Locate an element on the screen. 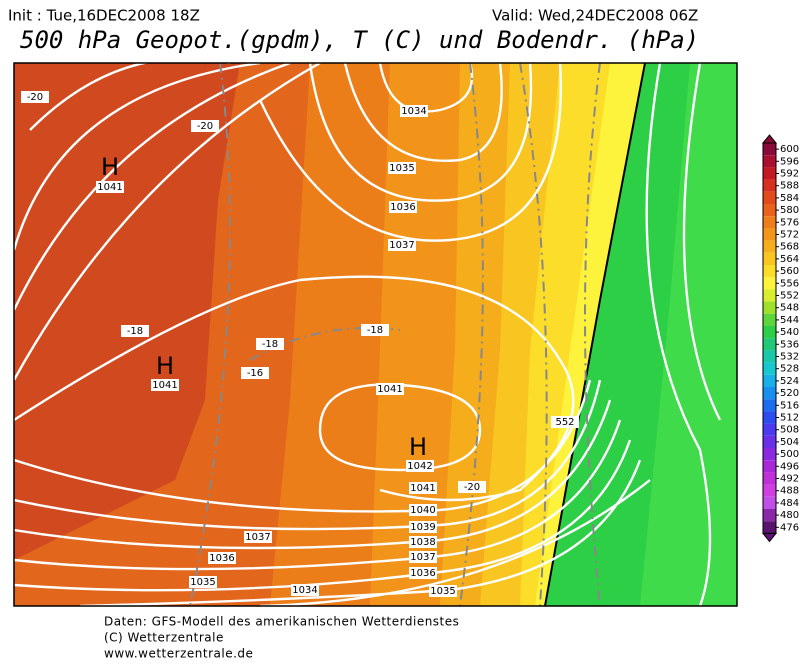 This screenshot has width=809, height=671. contour-label: 552 is located at coordinates (564, 422).